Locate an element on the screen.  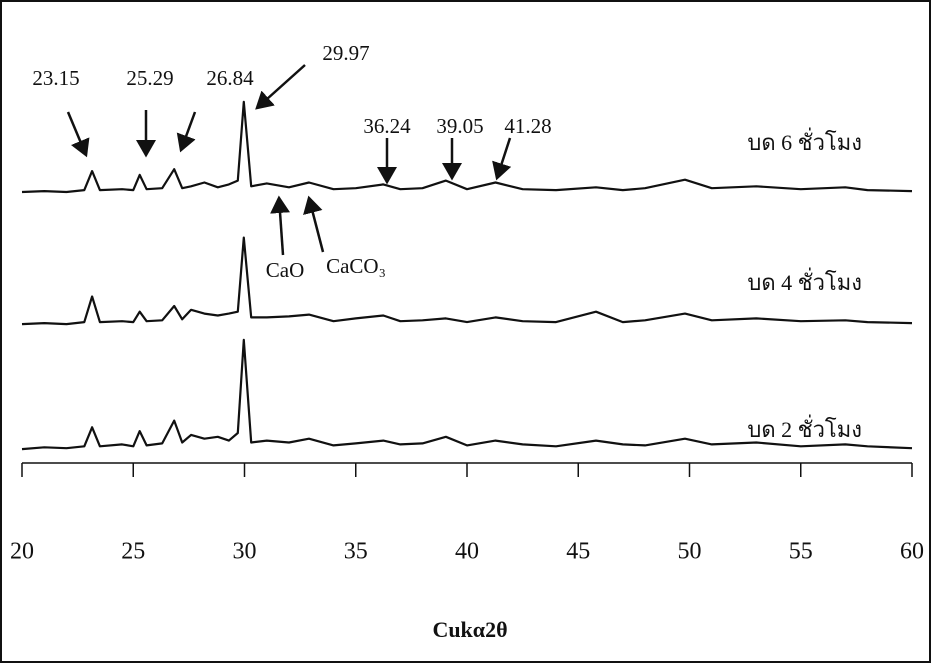
x-axis-label: Cukα2θ is located at coordinates (469, 629).